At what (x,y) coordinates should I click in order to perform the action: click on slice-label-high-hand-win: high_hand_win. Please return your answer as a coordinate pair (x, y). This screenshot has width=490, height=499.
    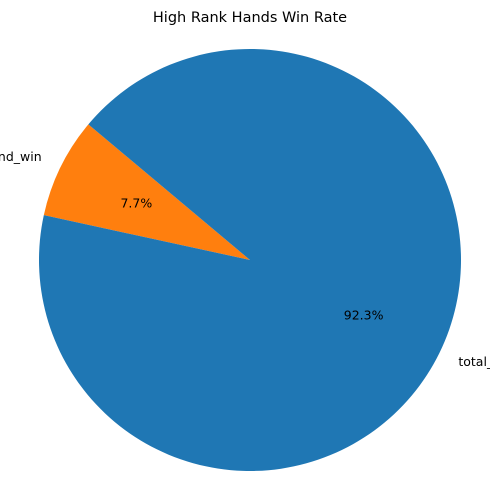
    Looking at the image, I should click on (21, 156).